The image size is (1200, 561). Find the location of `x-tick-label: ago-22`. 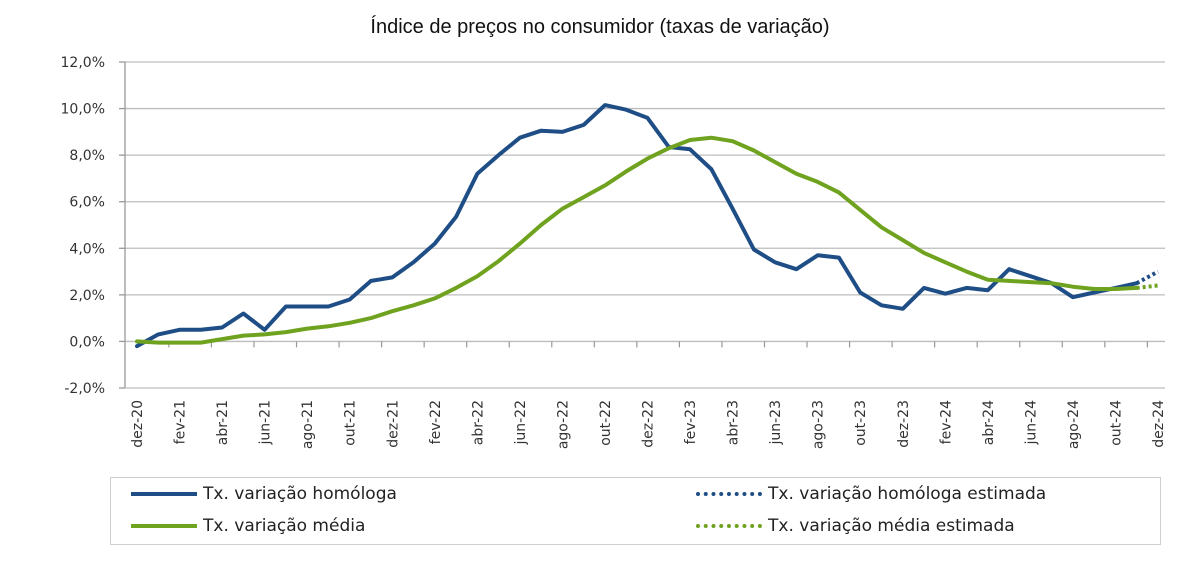

x-tick-label: ago-22 is located at coordinates (563, 424).